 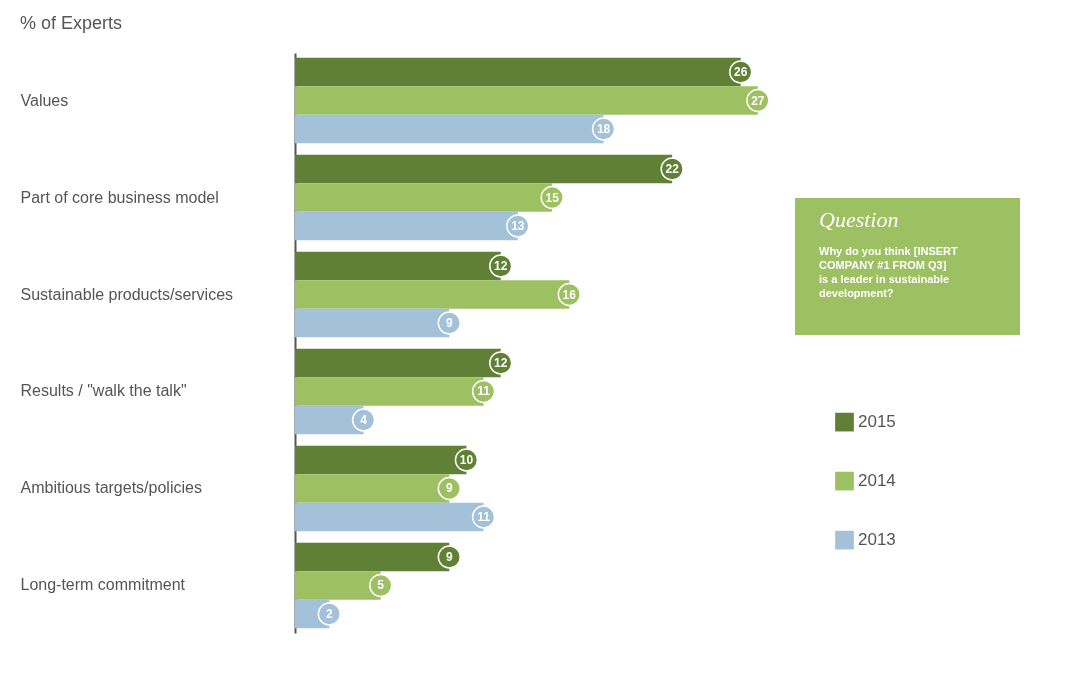 I want to click on text: % of Experts, so click(x=71, y=23).